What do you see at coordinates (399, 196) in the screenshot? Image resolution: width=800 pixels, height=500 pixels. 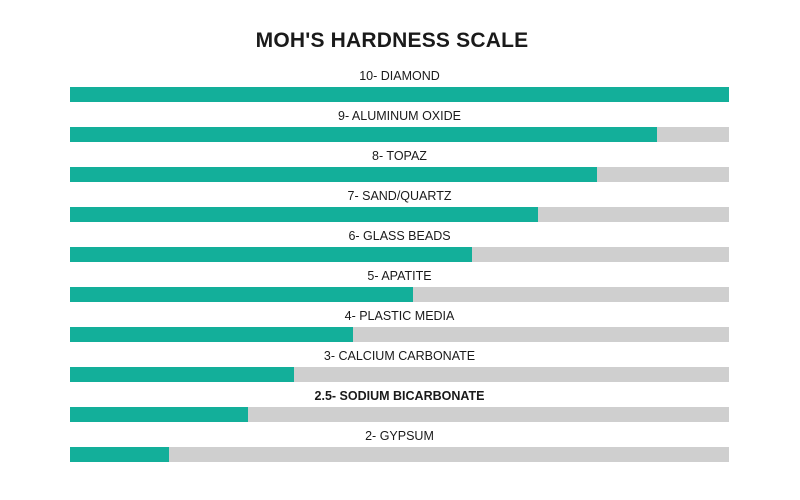 I see `bar-label: 7- SAND/QUARTZ` at bounding box center [399, 196].